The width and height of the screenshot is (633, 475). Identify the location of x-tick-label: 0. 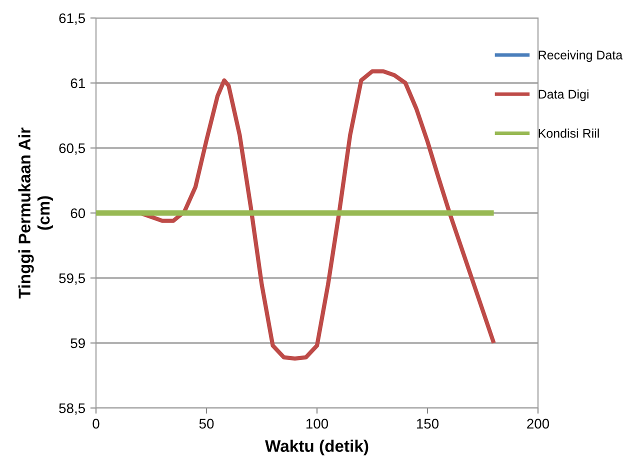
(96, 423).